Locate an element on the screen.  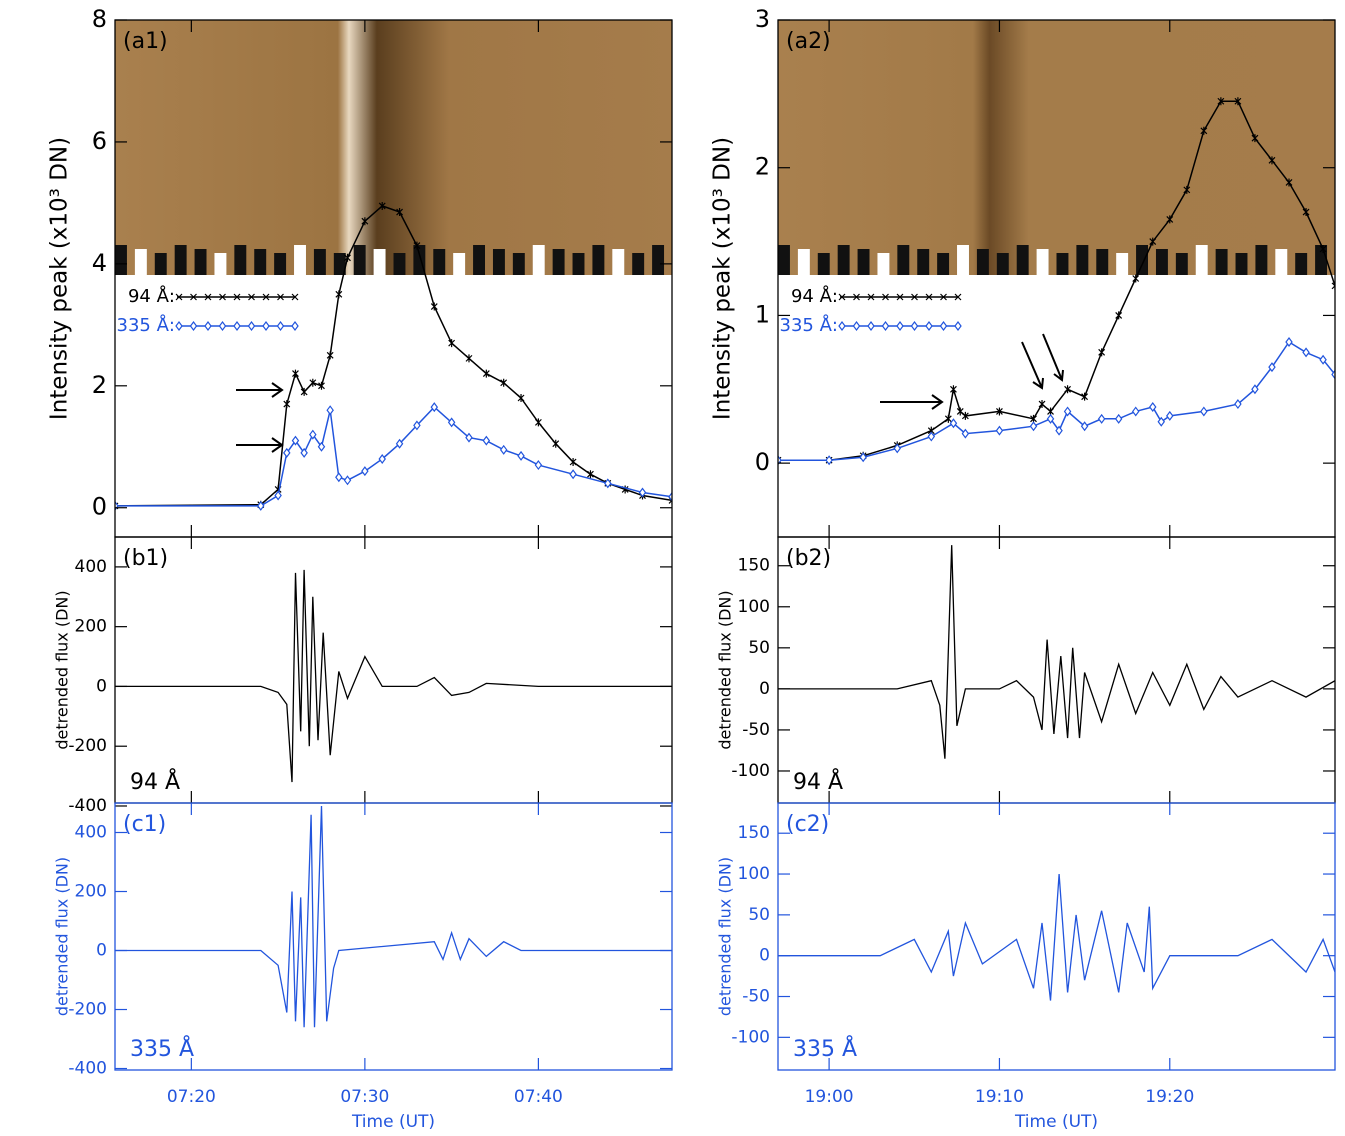
y-axis-label: Intensity peak (x10³ DN) is located at coordinates (723, 278).